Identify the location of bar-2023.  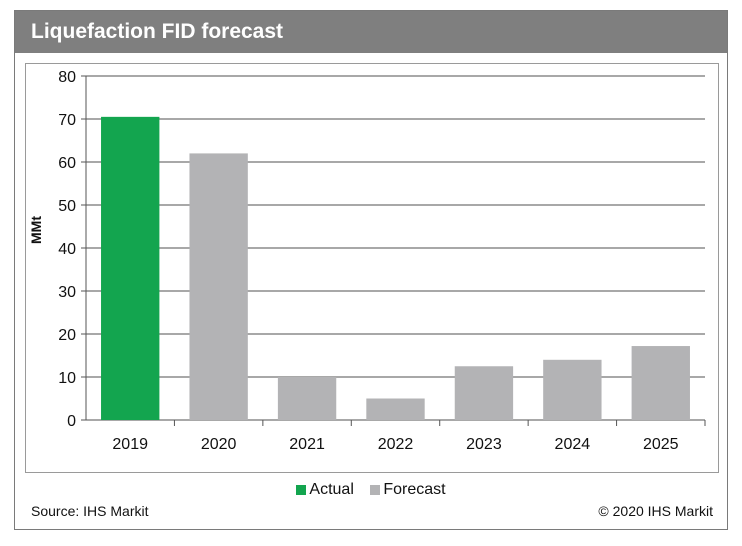
(484, 393).